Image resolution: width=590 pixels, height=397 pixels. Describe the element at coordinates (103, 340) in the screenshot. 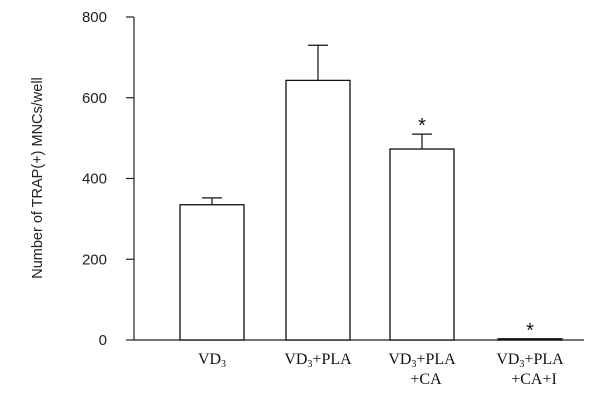

I see `y-tick-label: 0` at that location.